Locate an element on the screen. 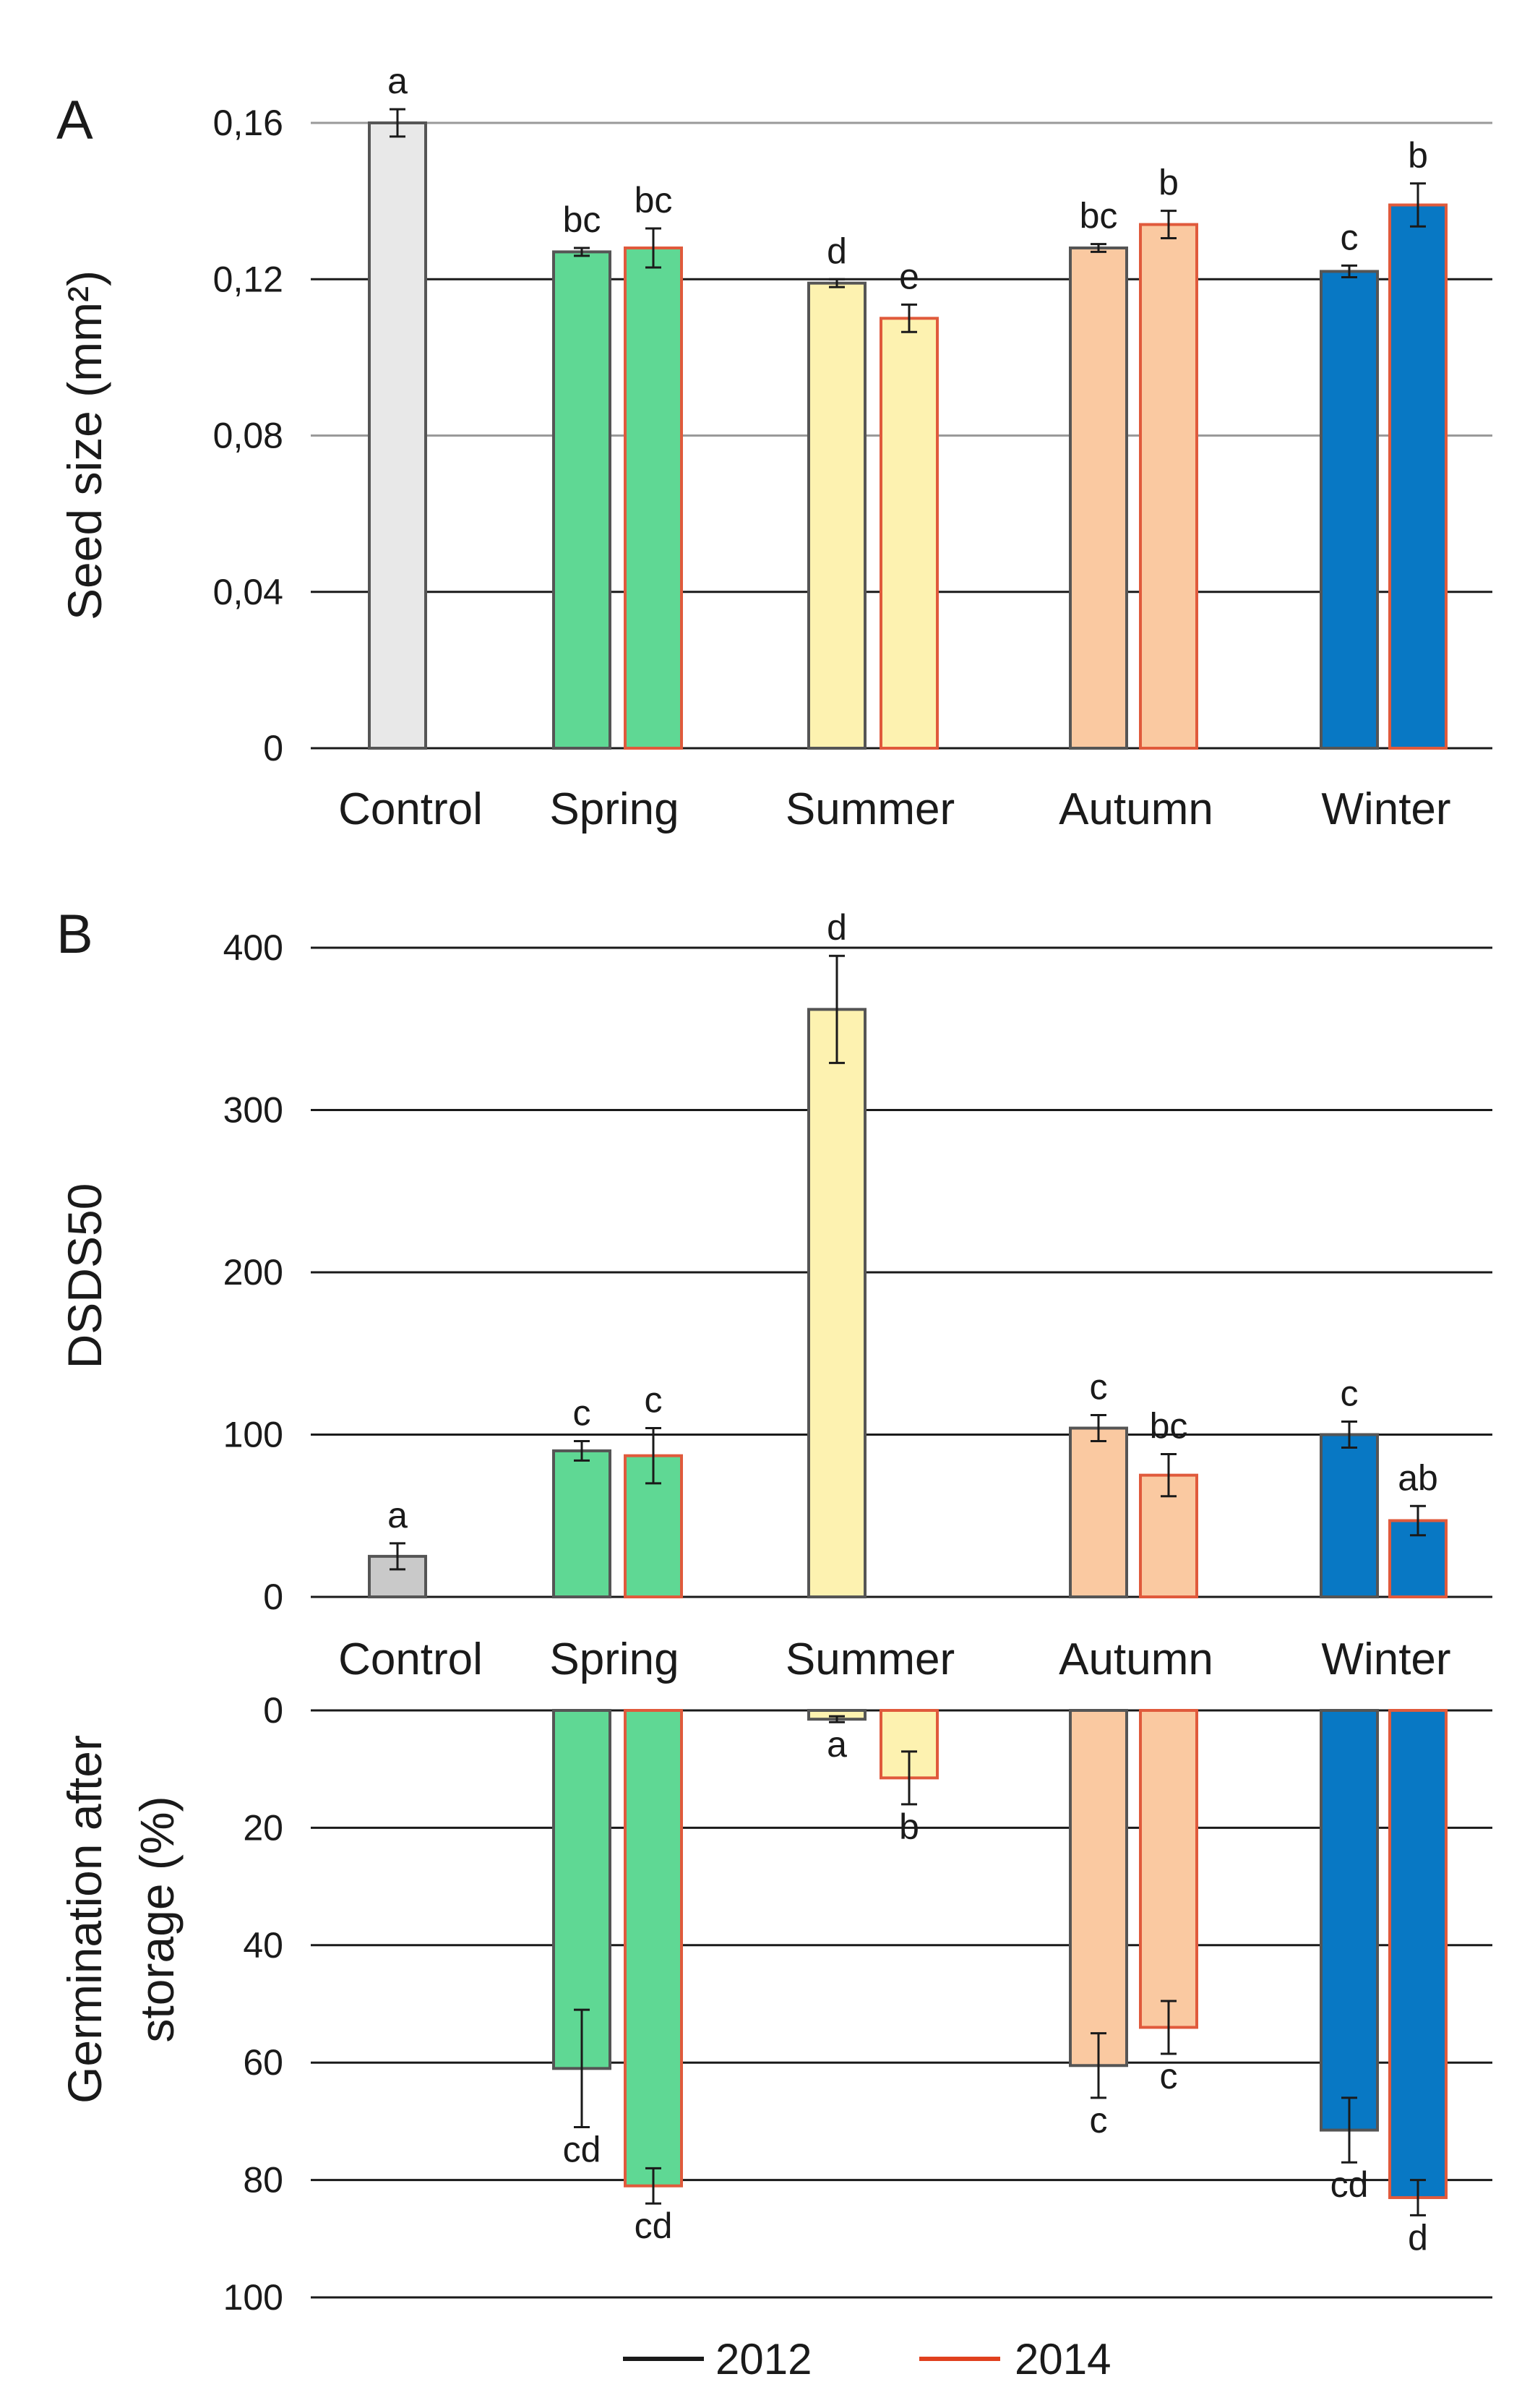  y-tick-label: 200 is located at coordinates (253, 1272).